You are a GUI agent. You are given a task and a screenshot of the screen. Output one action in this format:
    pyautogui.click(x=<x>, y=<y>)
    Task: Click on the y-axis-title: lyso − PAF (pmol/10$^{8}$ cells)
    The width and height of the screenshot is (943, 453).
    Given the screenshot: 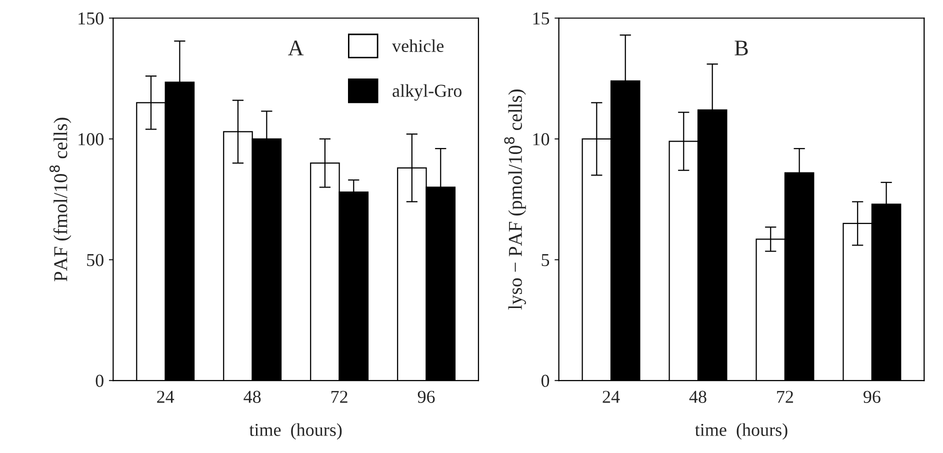 What is the action you would take?
    pyautogui.click(x=515, y=200)
    